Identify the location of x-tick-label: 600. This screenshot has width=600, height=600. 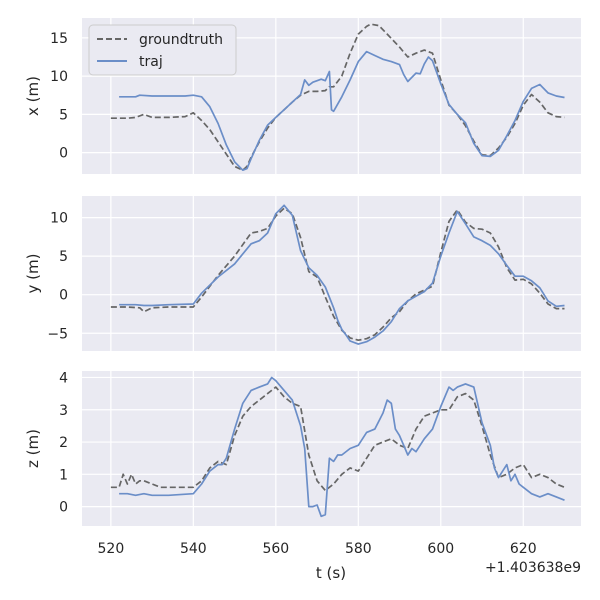
(440, 549).